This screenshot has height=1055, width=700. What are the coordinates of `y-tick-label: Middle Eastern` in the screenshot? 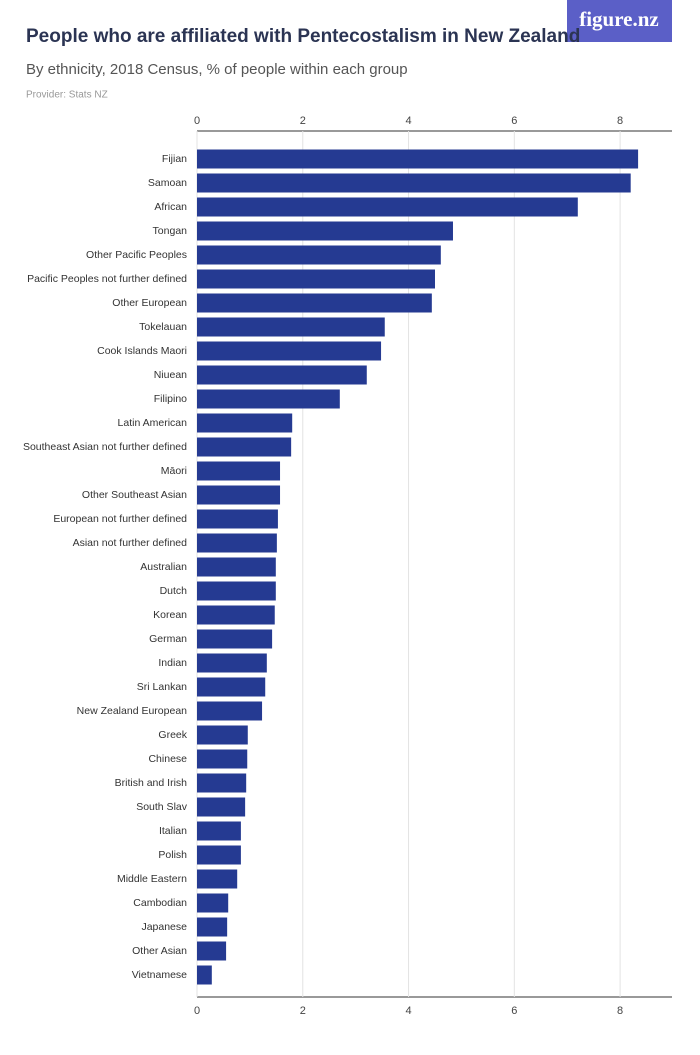 It's located at (152, 879).